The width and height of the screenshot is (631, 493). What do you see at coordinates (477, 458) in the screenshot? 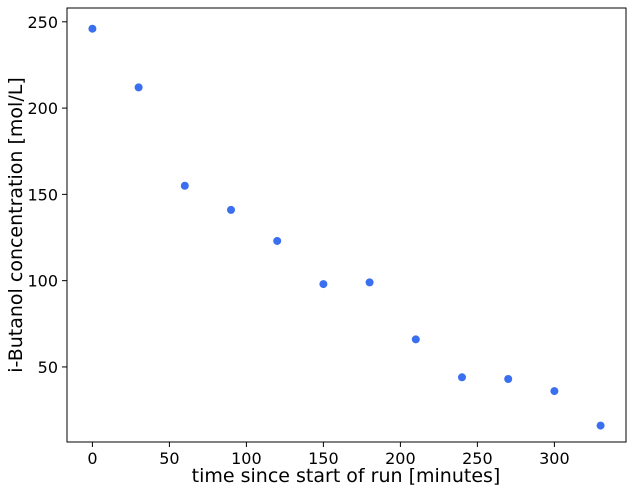
I see `x-tick-label: 250` at bounding box center [477, 458].